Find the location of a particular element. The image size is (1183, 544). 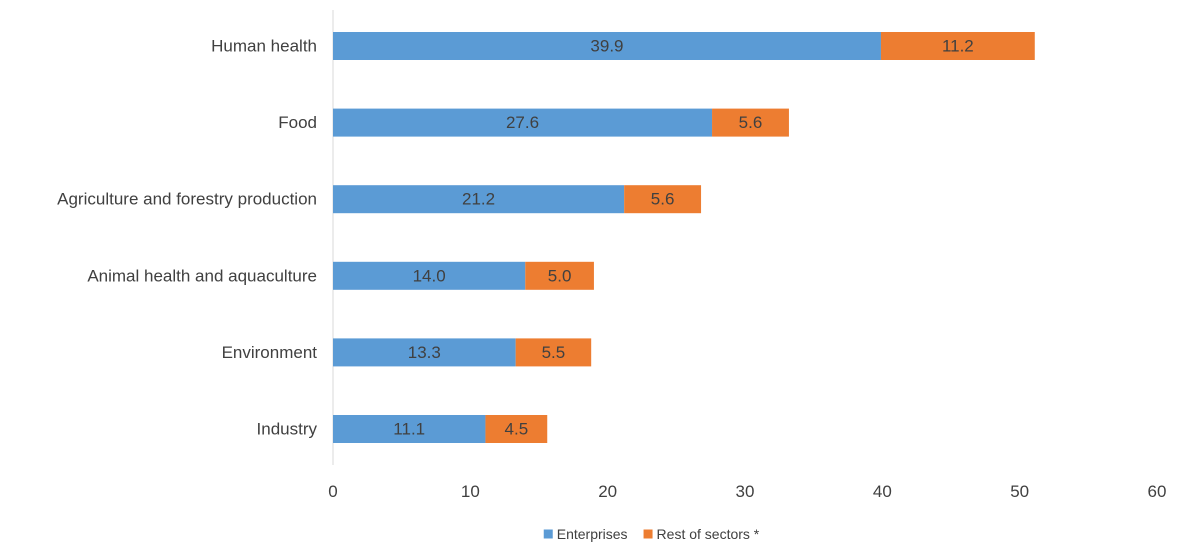

legend-label: Rest of sectors * is located at coordinates (708, 534).